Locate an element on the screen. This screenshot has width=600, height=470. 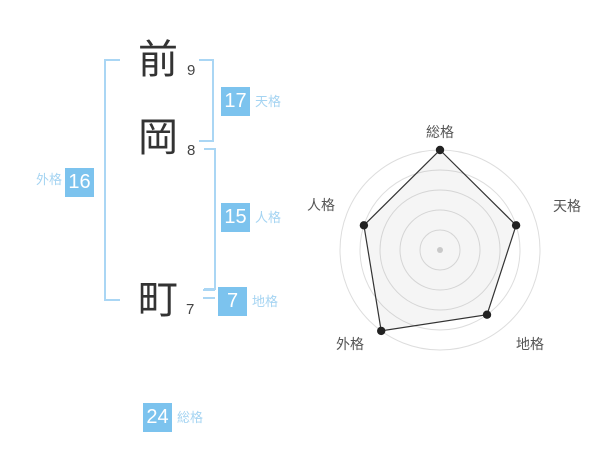
gaikaku-bracket is located at coordinates (112, 180).